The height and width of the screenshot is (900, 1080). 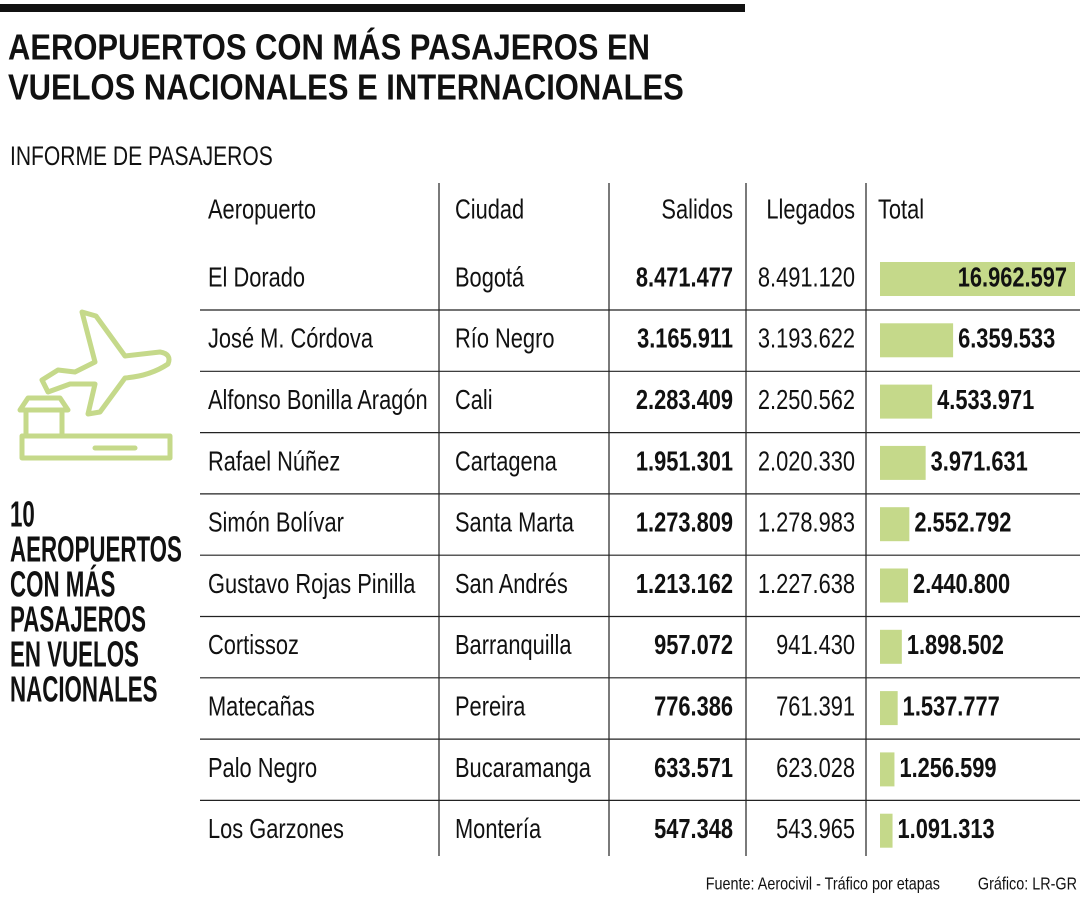 I want to click on salidos-group: 957.072, so click(x=693, y=645).